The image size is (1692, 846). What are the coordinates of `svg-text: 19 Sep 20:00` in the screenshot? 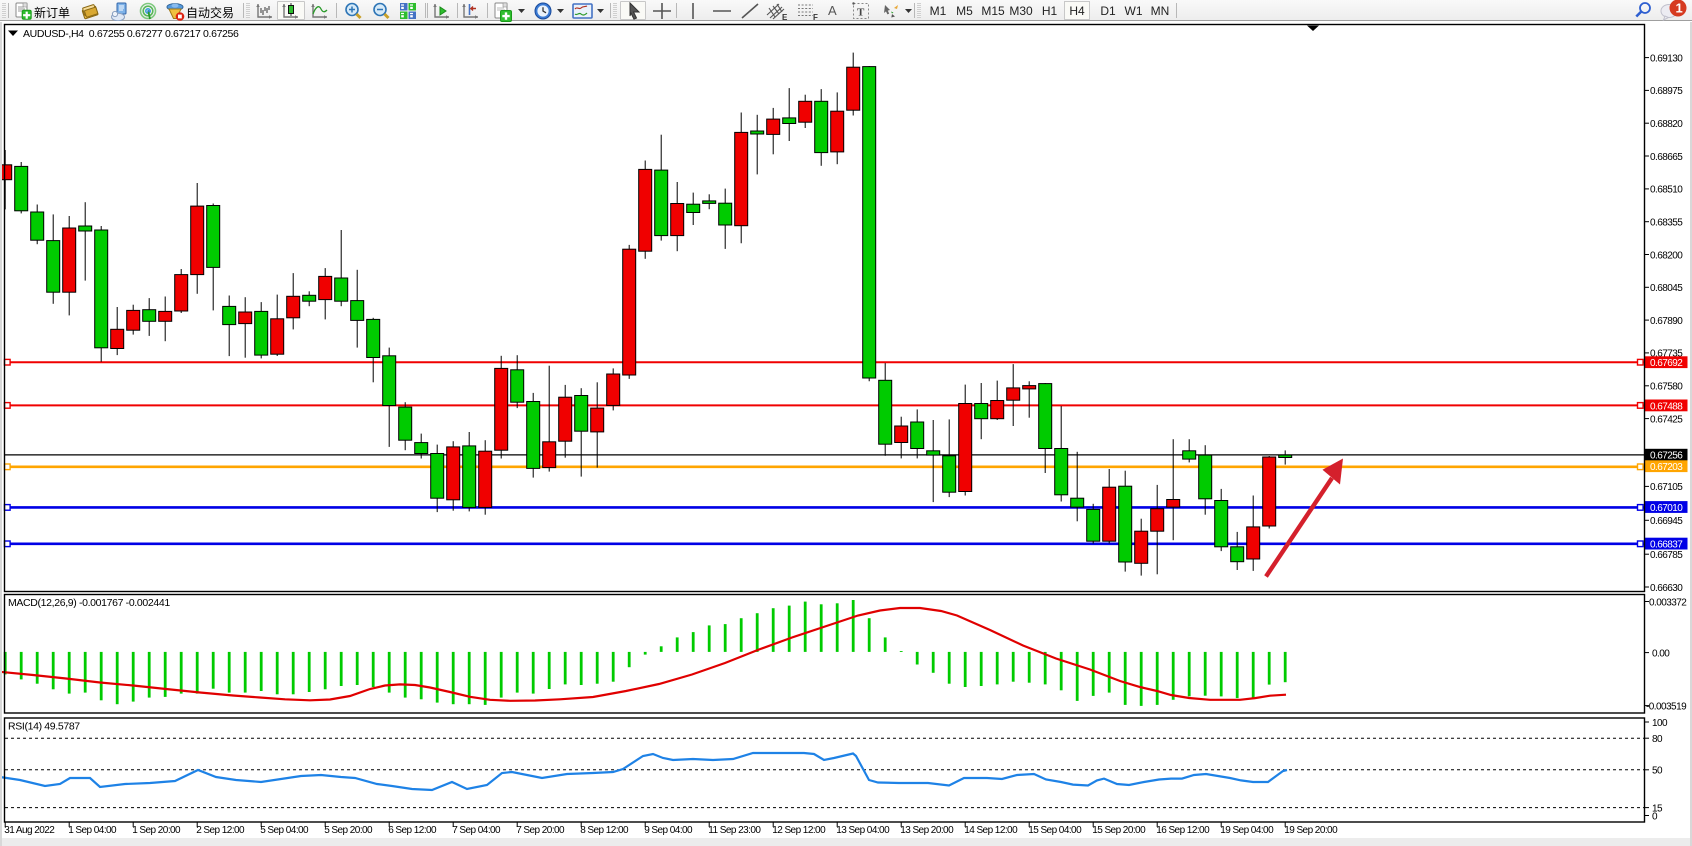 It's located at (1311, 830).